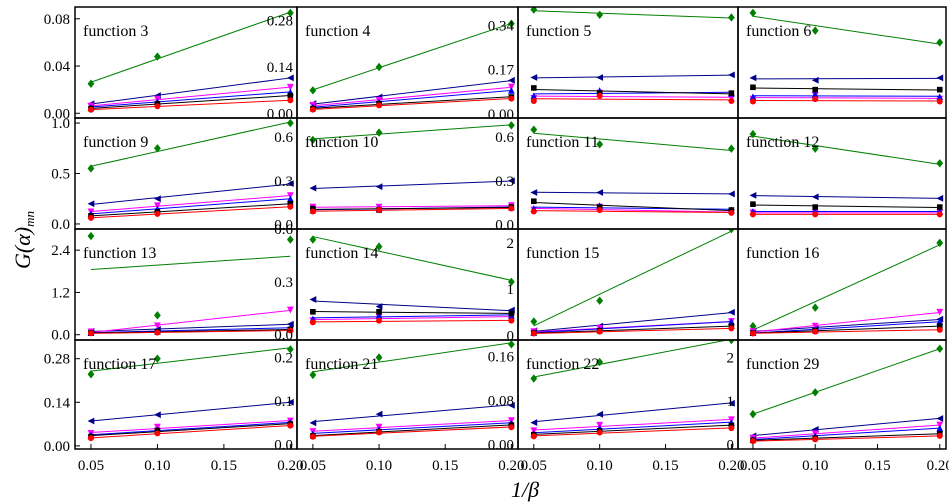 This screenshot has width=949, height=503. Describe the element at coordinates (562, 142) in the screenshot. I see `panel-title: function 11` at that location.